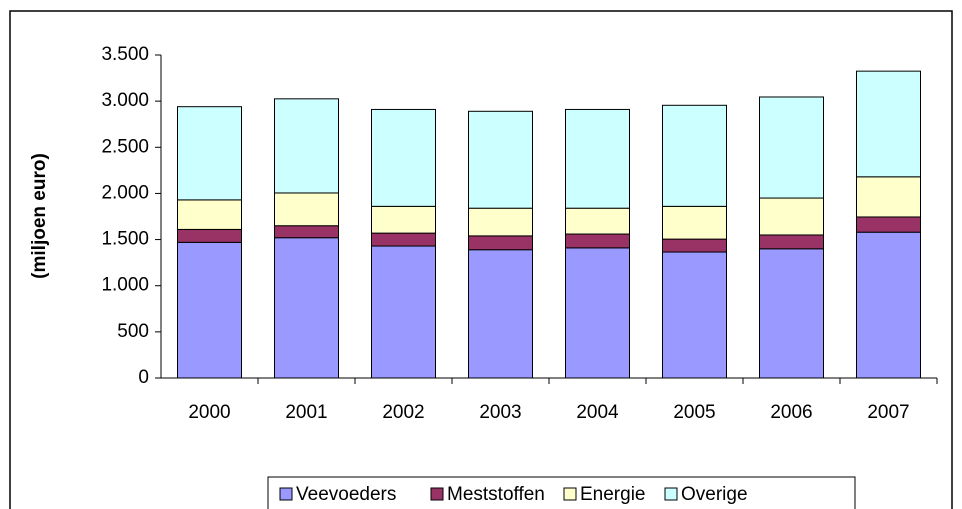  I want to click on y-tick-label: 1.500, so click(125, 239).